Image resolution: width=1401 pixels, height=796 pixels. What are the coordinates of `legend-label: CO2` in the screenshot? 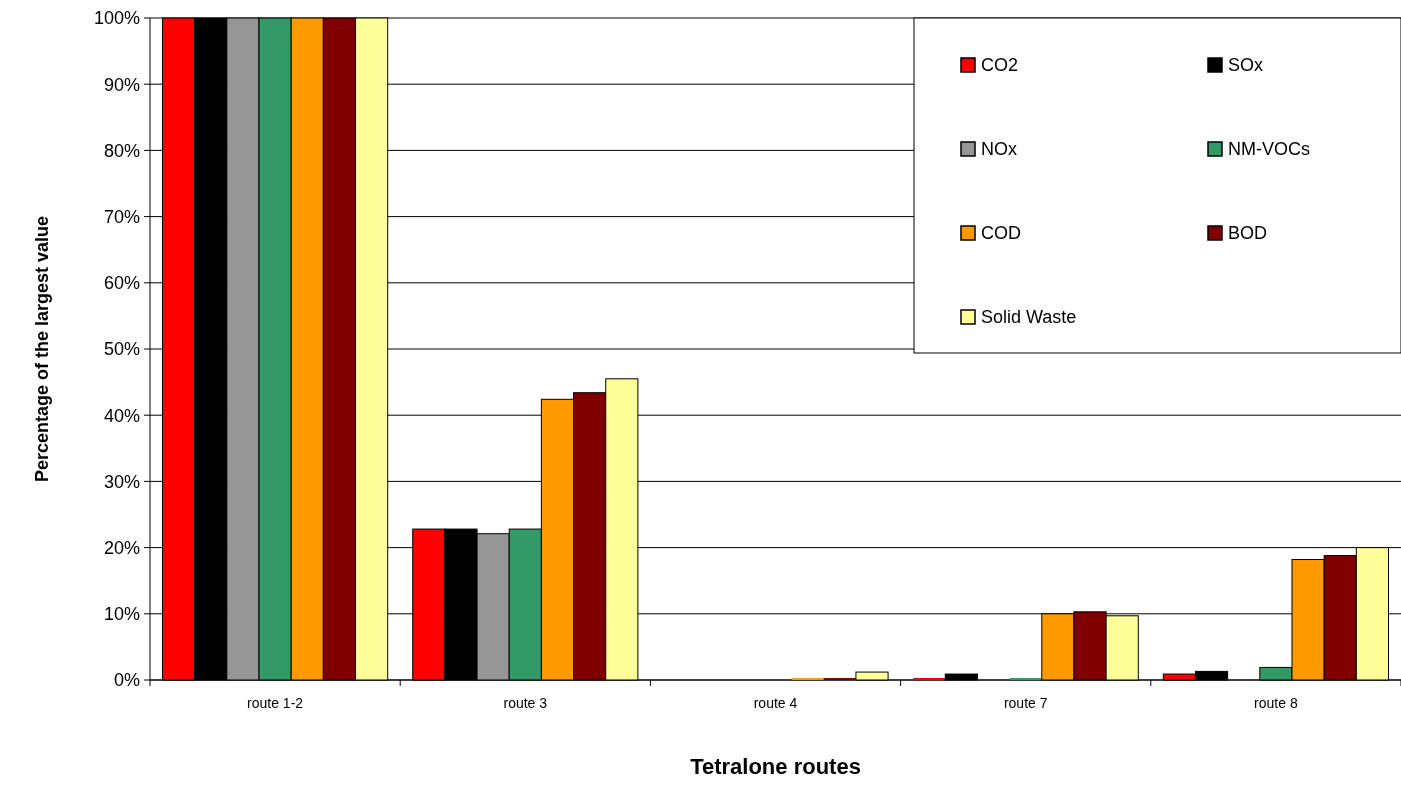 It's located at (1000, 65).